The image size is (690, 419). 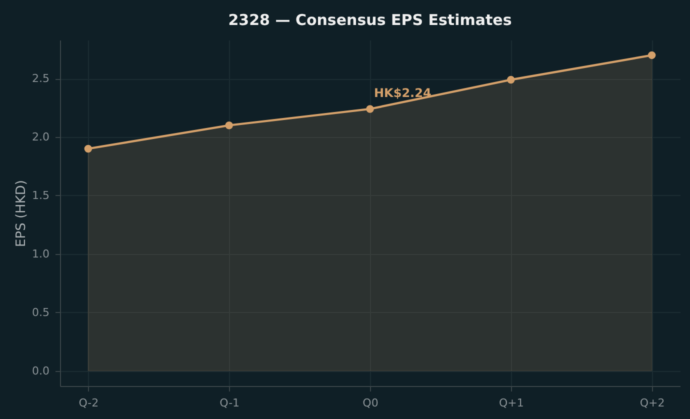 What do you see at coordinates (41, 137) in the screenshot?
I see `y-tick-label: 2.0` at bounding box center [41, 137].